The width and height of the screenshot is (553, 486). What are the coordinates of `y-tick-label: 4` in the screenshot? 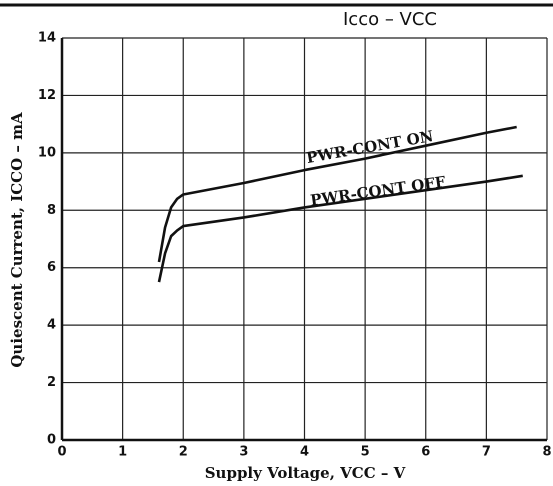 It's located at (51, 325).